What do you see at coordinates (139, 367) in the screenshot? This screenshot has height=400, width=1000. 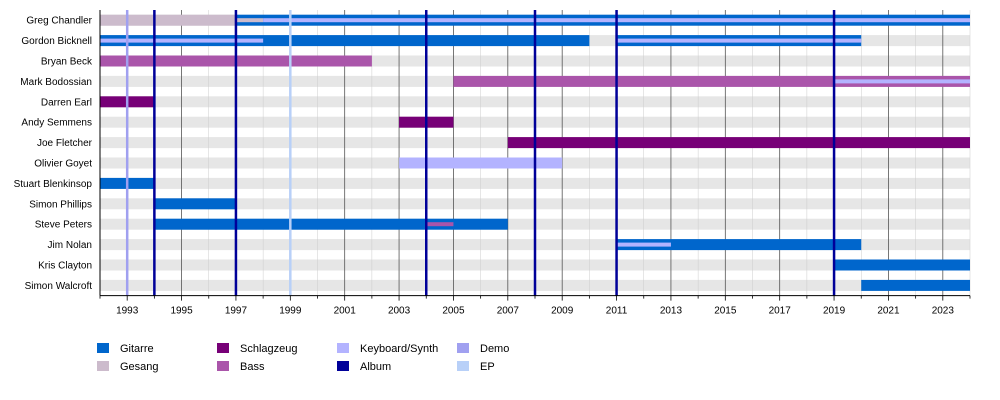 I see `legend-label-gesang: Gesang` at bounding box center [139, 367].